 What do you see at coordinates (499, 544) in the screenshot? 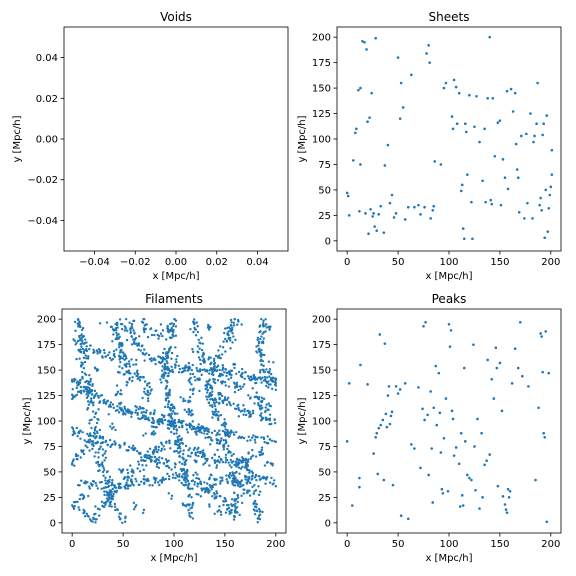
I see `peaks-xtick-label: 150` at bounding box center [499, 544].